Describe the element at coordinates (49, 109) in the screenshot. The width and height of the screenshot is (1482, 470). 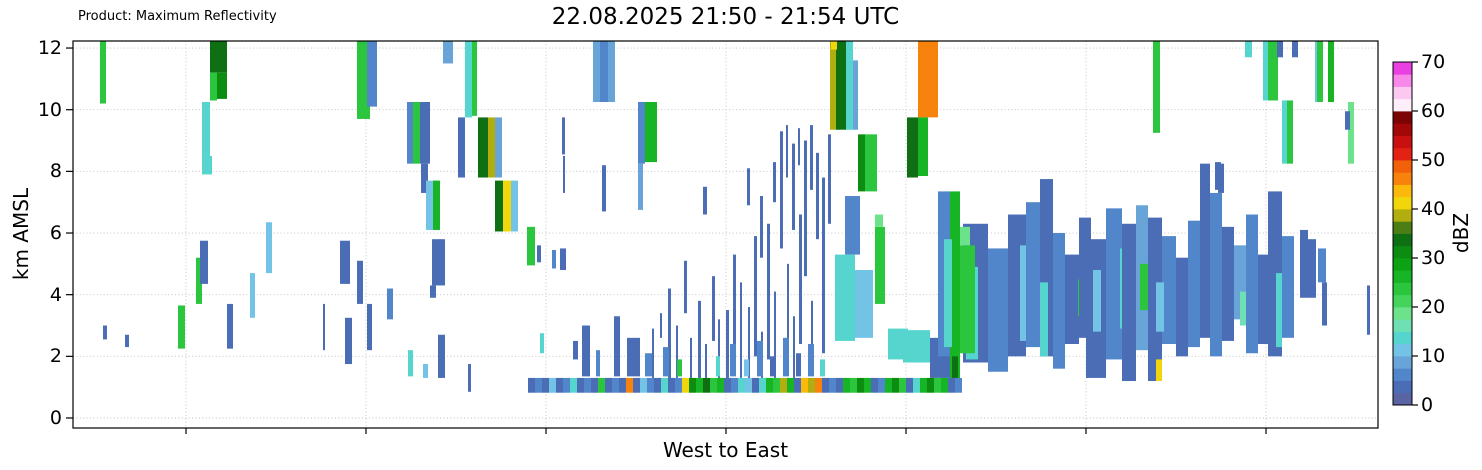
I see `y-axis-tick-label: 10` at that location.